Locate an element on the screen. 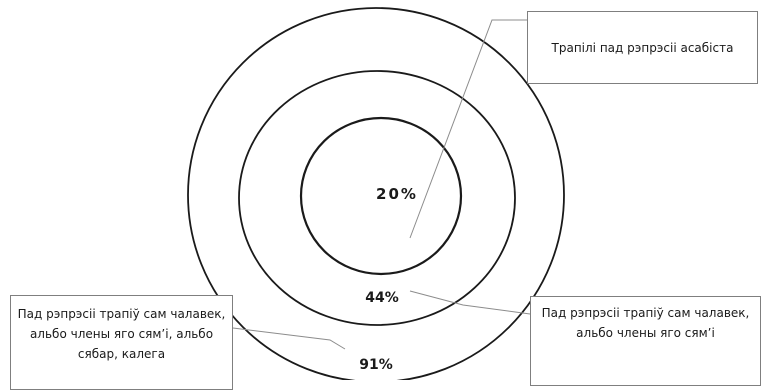  callout-top-text: Трапілі пад рэпрэсіі асабіста is located at coordinates (642, 47).